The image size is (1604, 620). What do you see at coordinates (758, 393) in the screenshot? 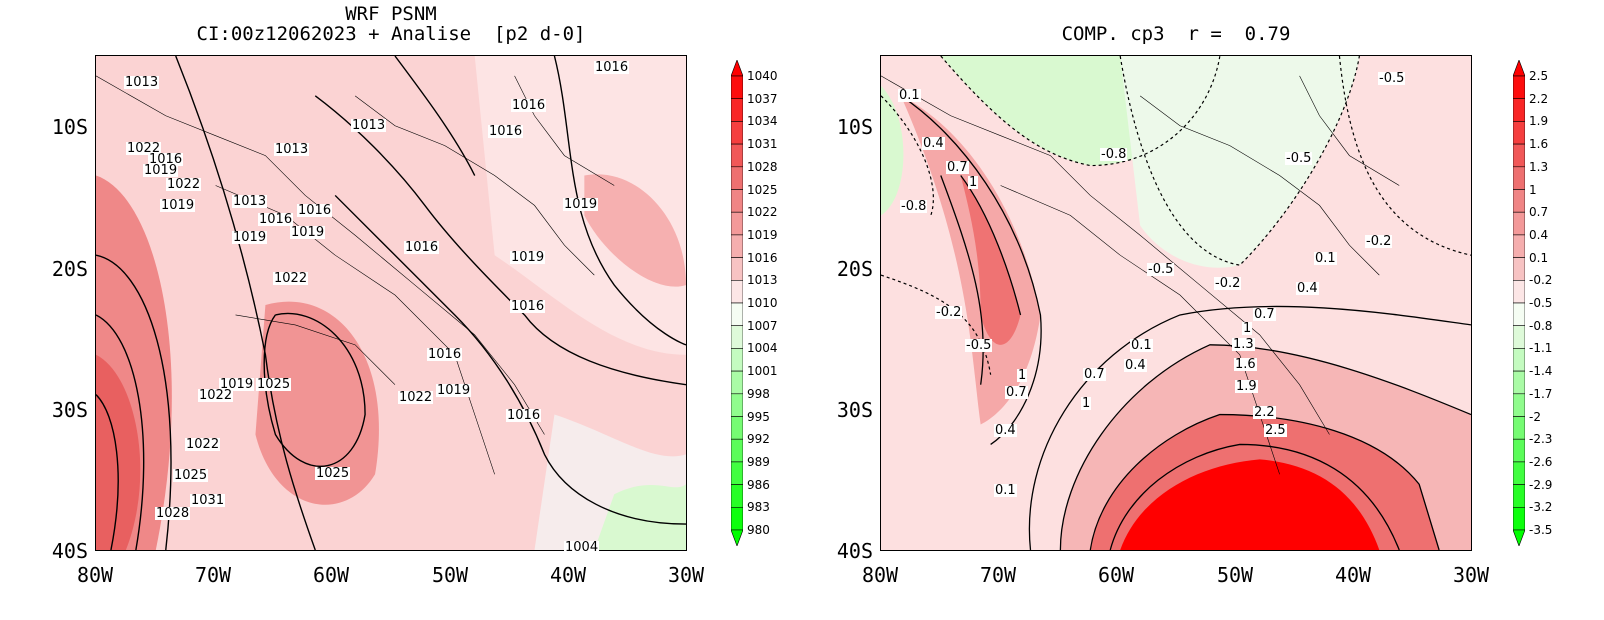
I see `left-colorbar-tick-label: 998` at bounding box center [758, 393].